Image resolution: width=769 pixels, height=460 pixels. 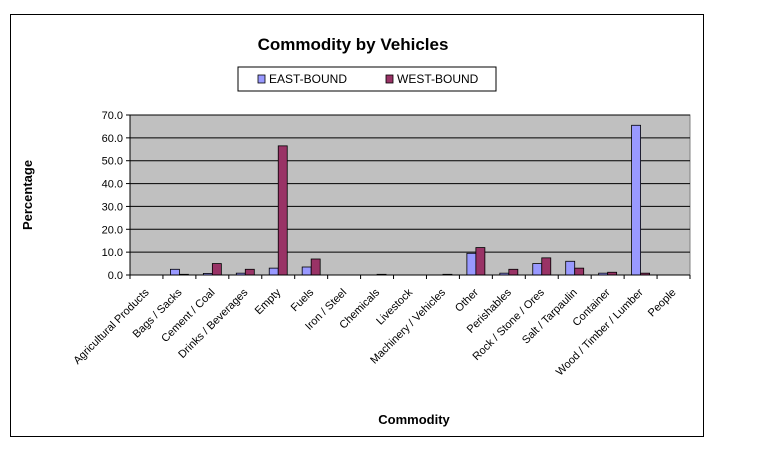 I want to click on legend-box, so click(x=367, y=79).